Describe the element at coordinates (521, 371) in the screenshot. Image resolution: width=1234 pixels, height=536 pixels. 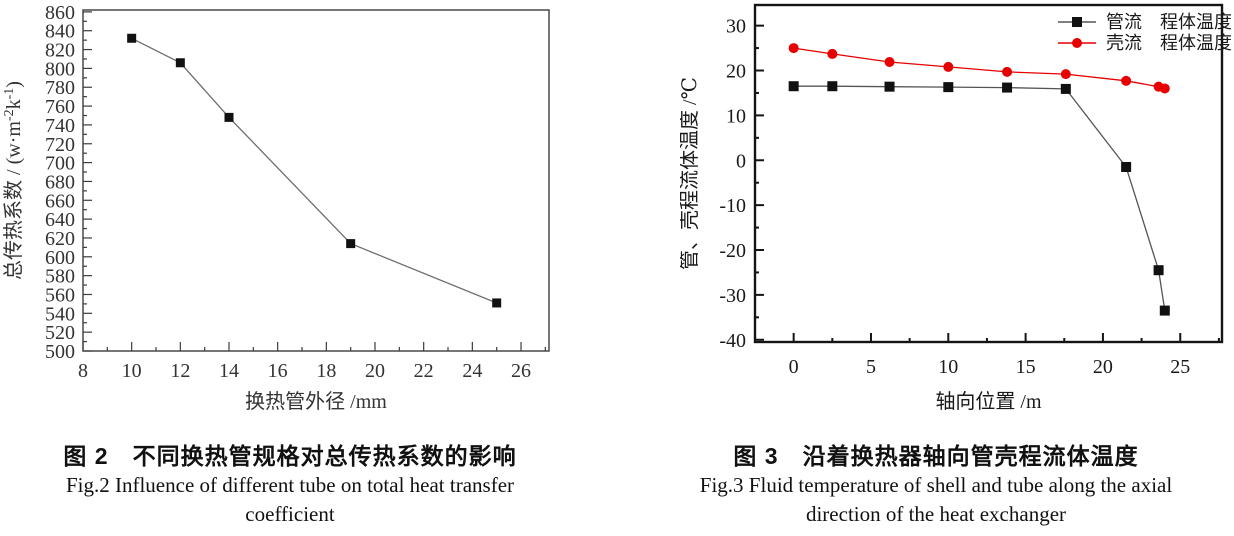
I see `svg-text: 26` at that location.